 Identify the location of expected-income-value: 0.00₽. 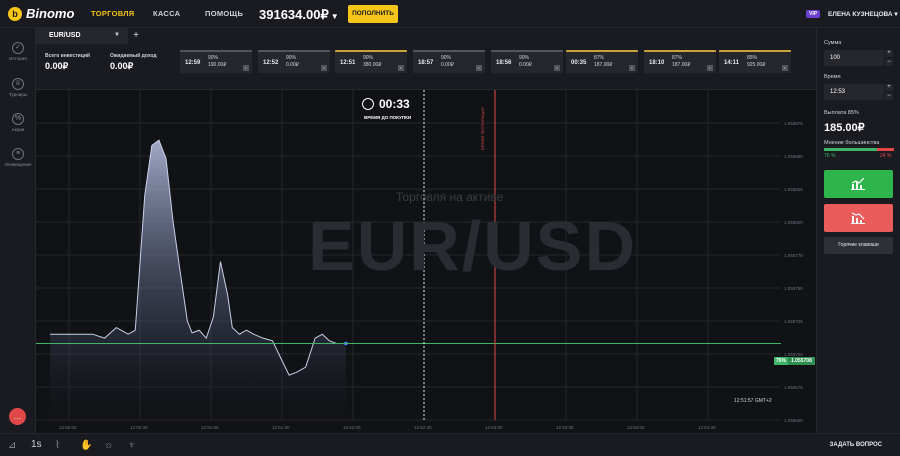
(122, 66).